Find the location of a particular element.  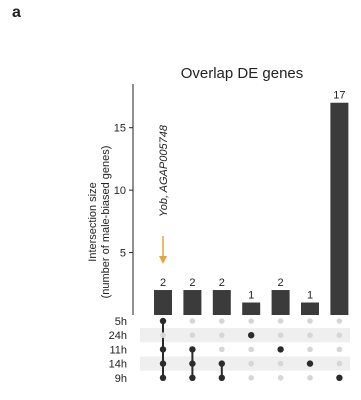

bar-value-label: 17 is located at coordinates (339, 96).